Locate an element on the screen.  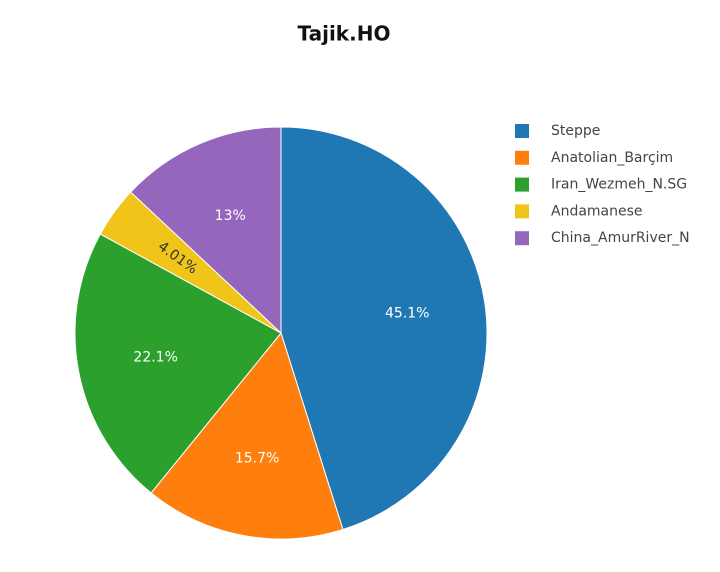
legend-label: China_AmurRiver_N is located at coordinates (620, 238).